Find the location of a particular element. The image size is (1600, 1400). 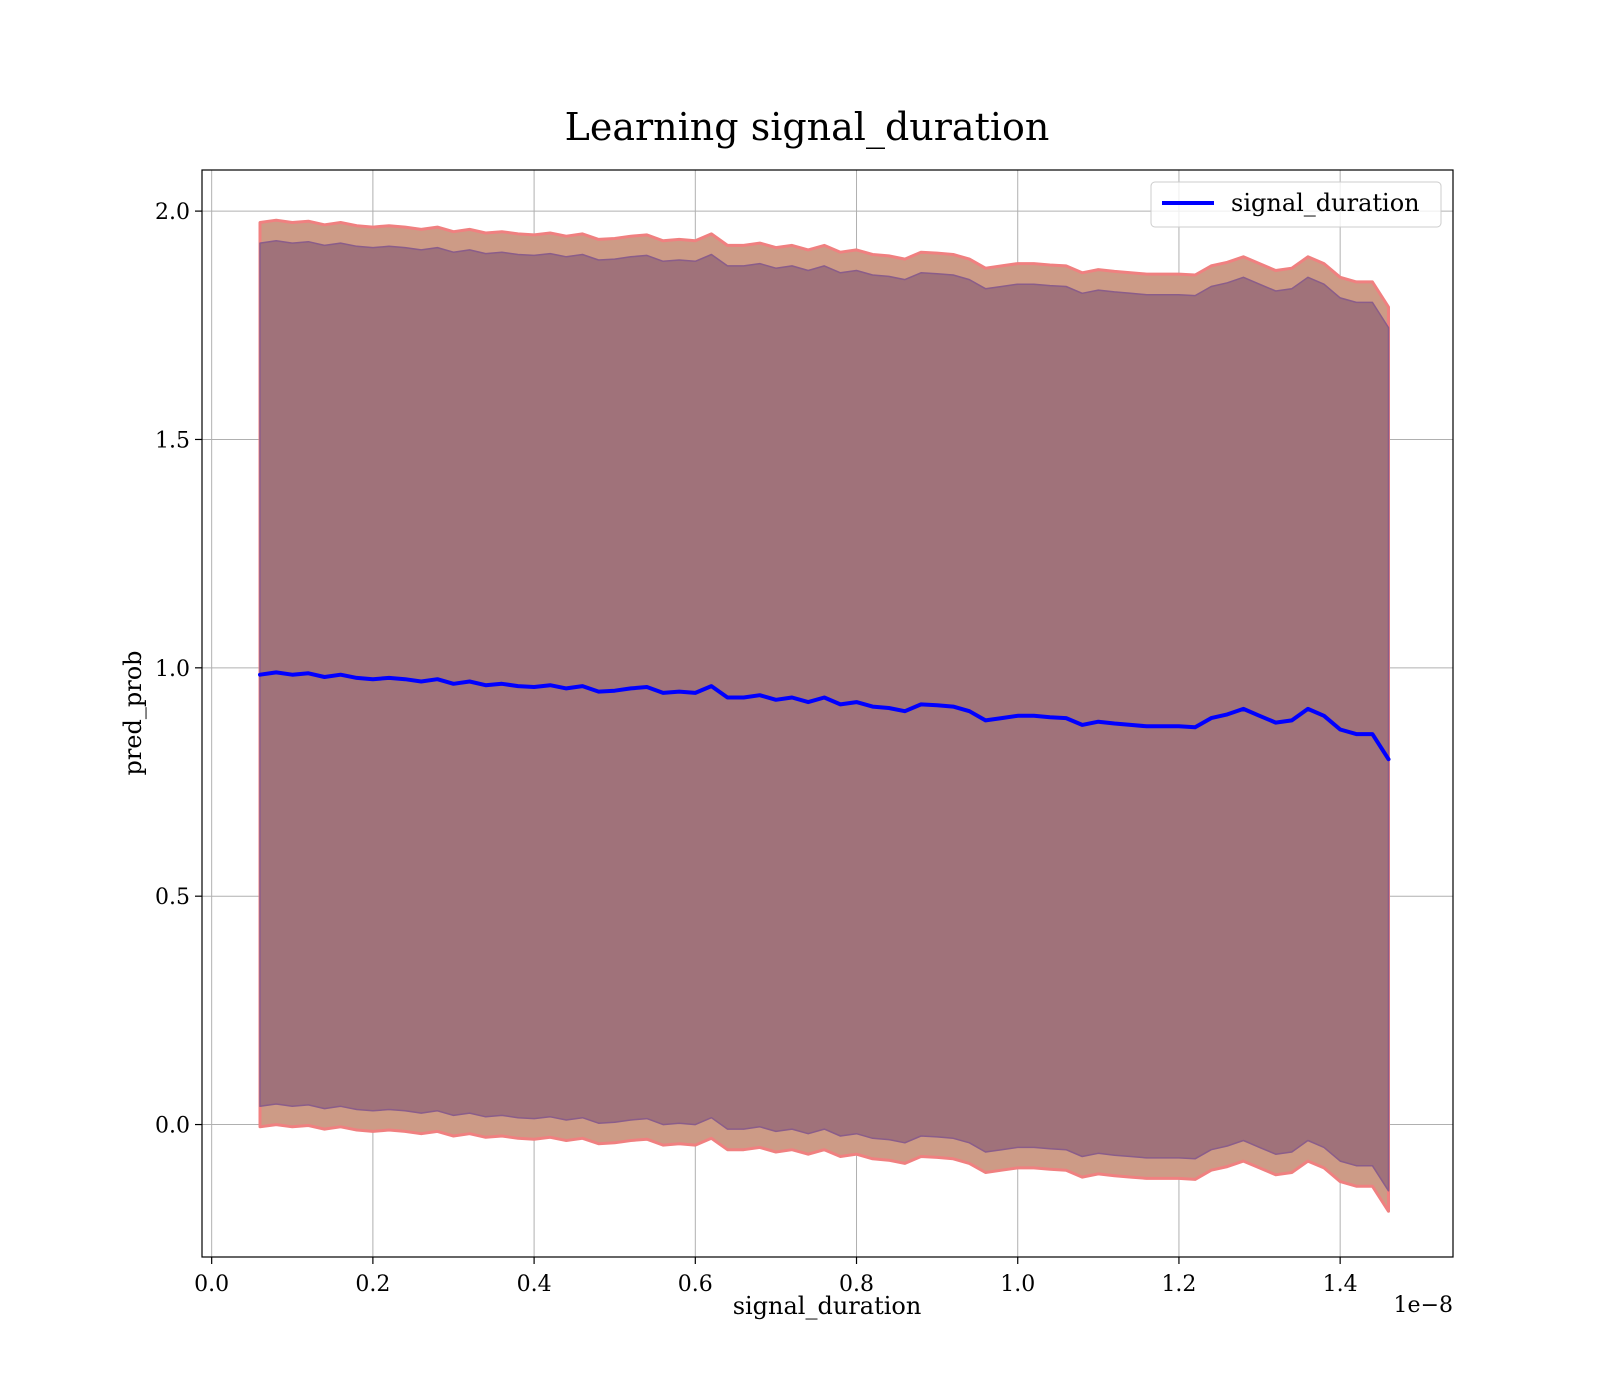

x-tick-label: 1.4 is located at coordinates (1340, 1284).